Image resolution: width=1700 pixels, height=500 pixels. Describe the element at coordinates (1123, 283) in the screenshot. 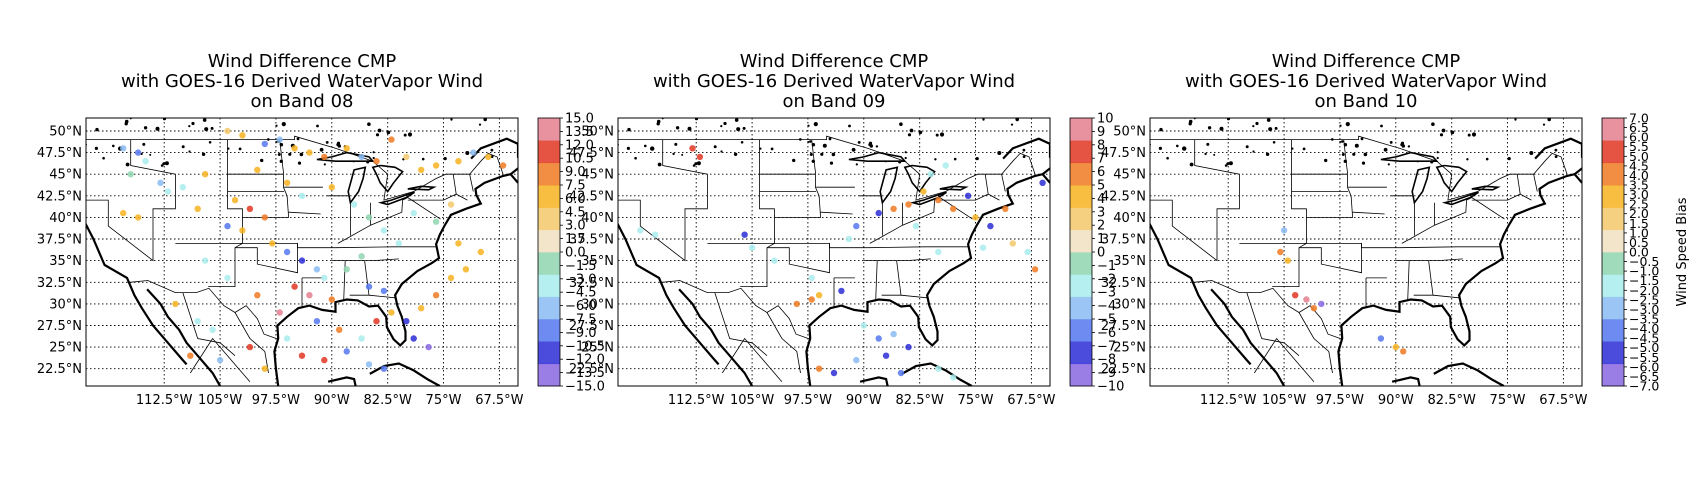

I see `lat-tick-label: 32.5°N` at that location.